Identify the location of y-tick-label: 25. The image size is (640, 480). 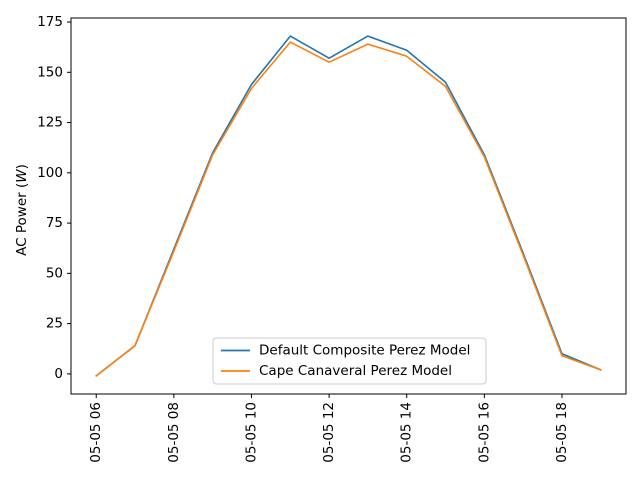
(54, 324).